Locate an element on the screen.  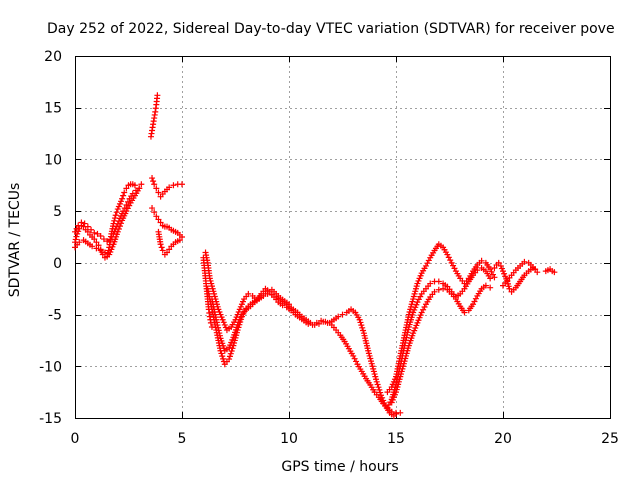
y-tick-label: 5 is located at coordinates (57, 212).